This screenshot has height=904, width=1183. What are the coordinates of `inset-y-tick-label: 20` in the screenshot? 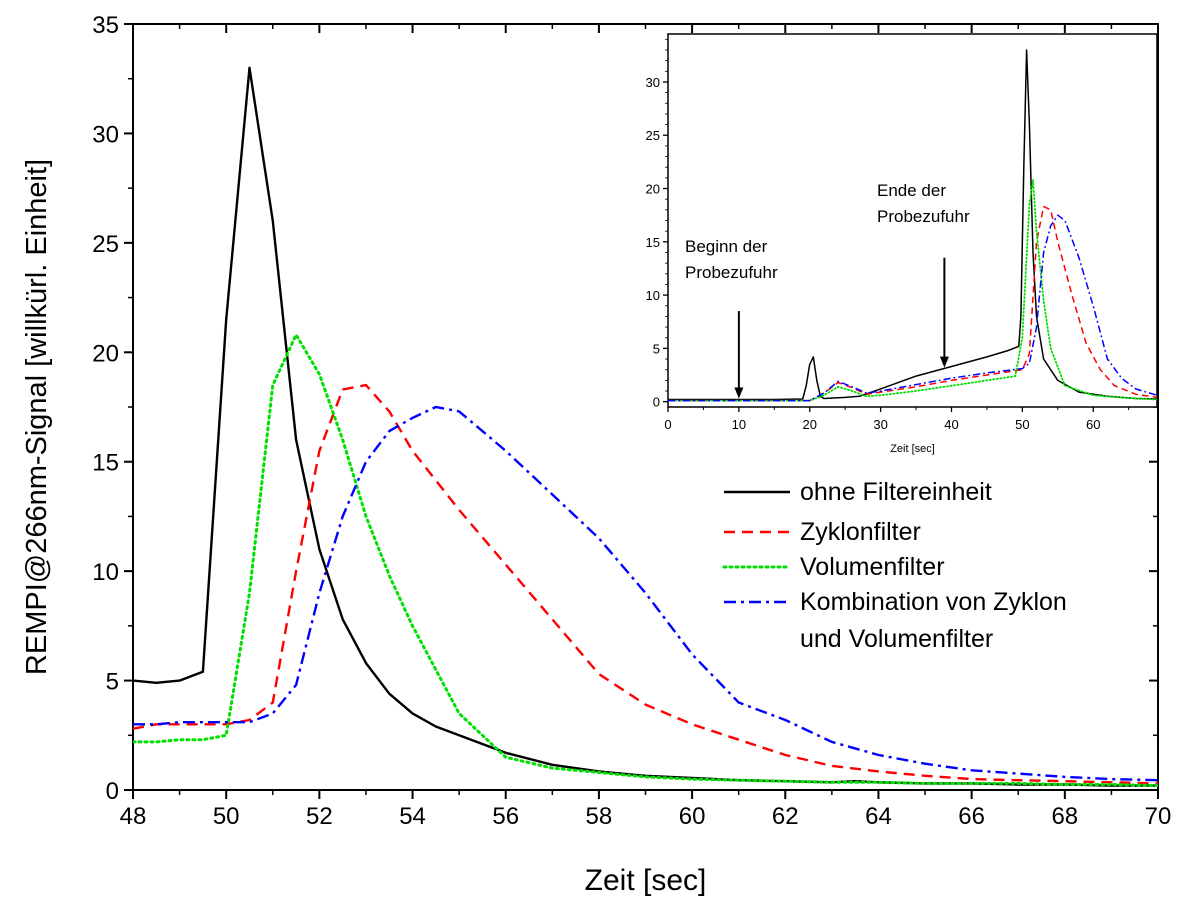 It's located at (653, 189).